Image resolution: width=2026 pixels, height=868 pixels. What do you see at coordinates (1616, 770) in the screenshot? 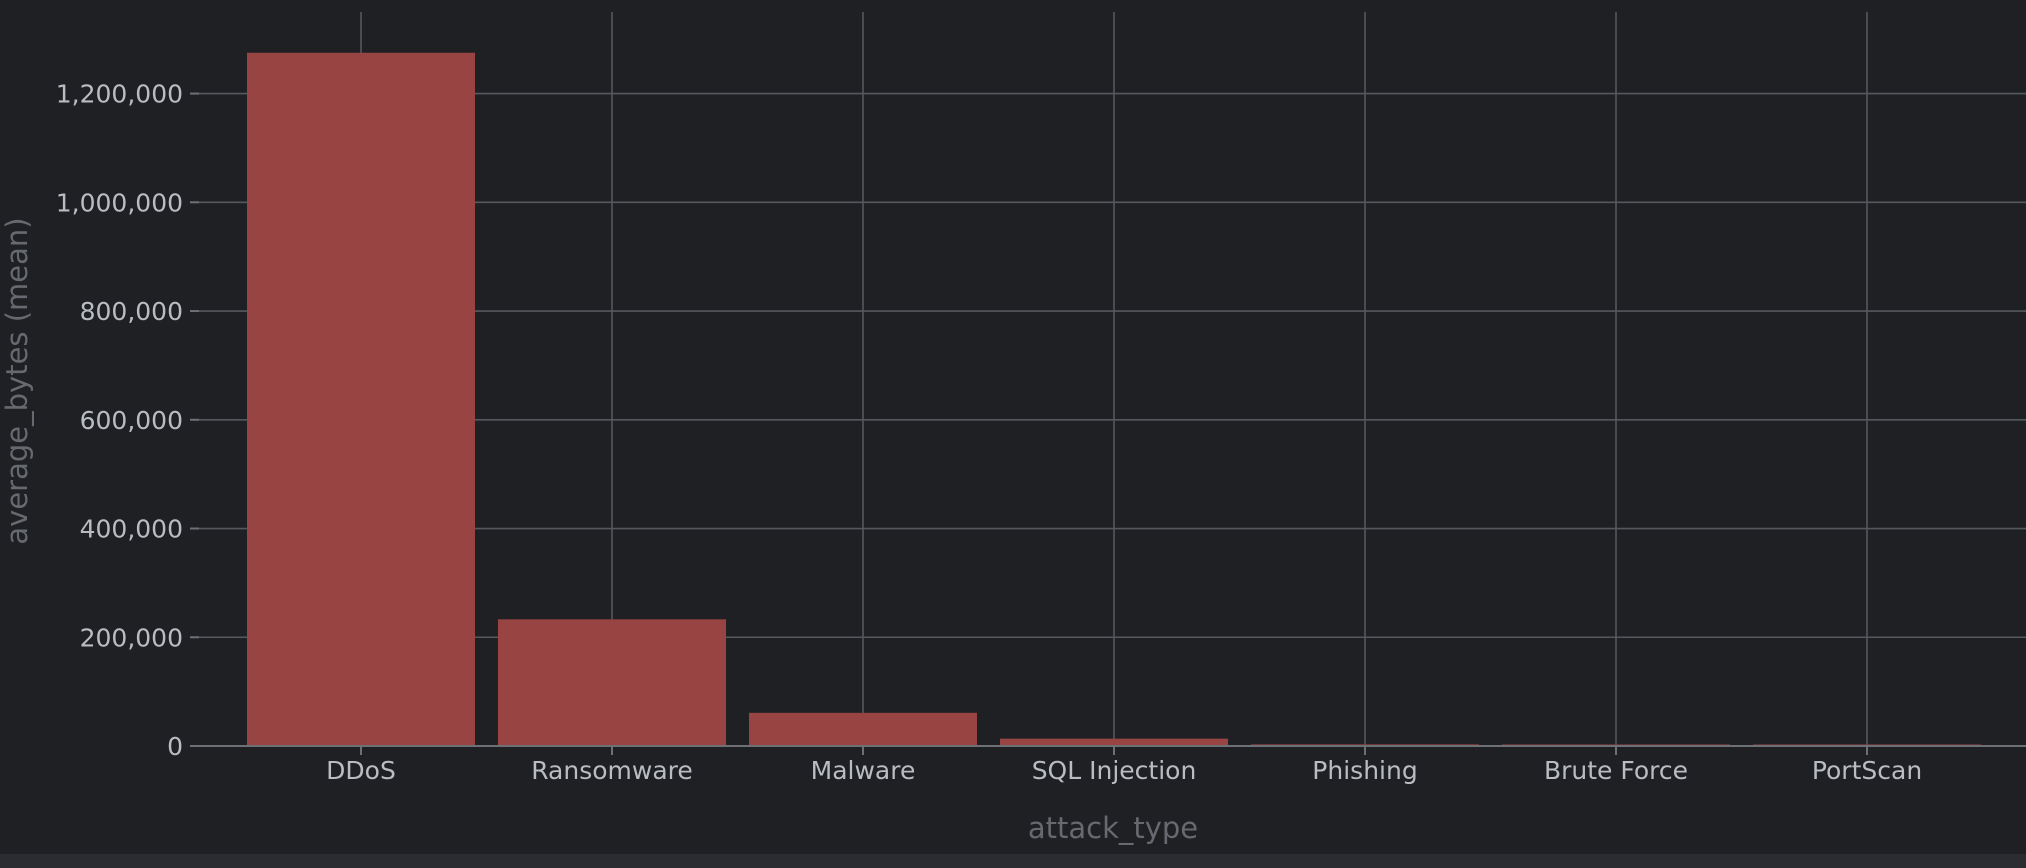
I see `x-tick-label: Brute Force` at bounding box center [1616, 770].